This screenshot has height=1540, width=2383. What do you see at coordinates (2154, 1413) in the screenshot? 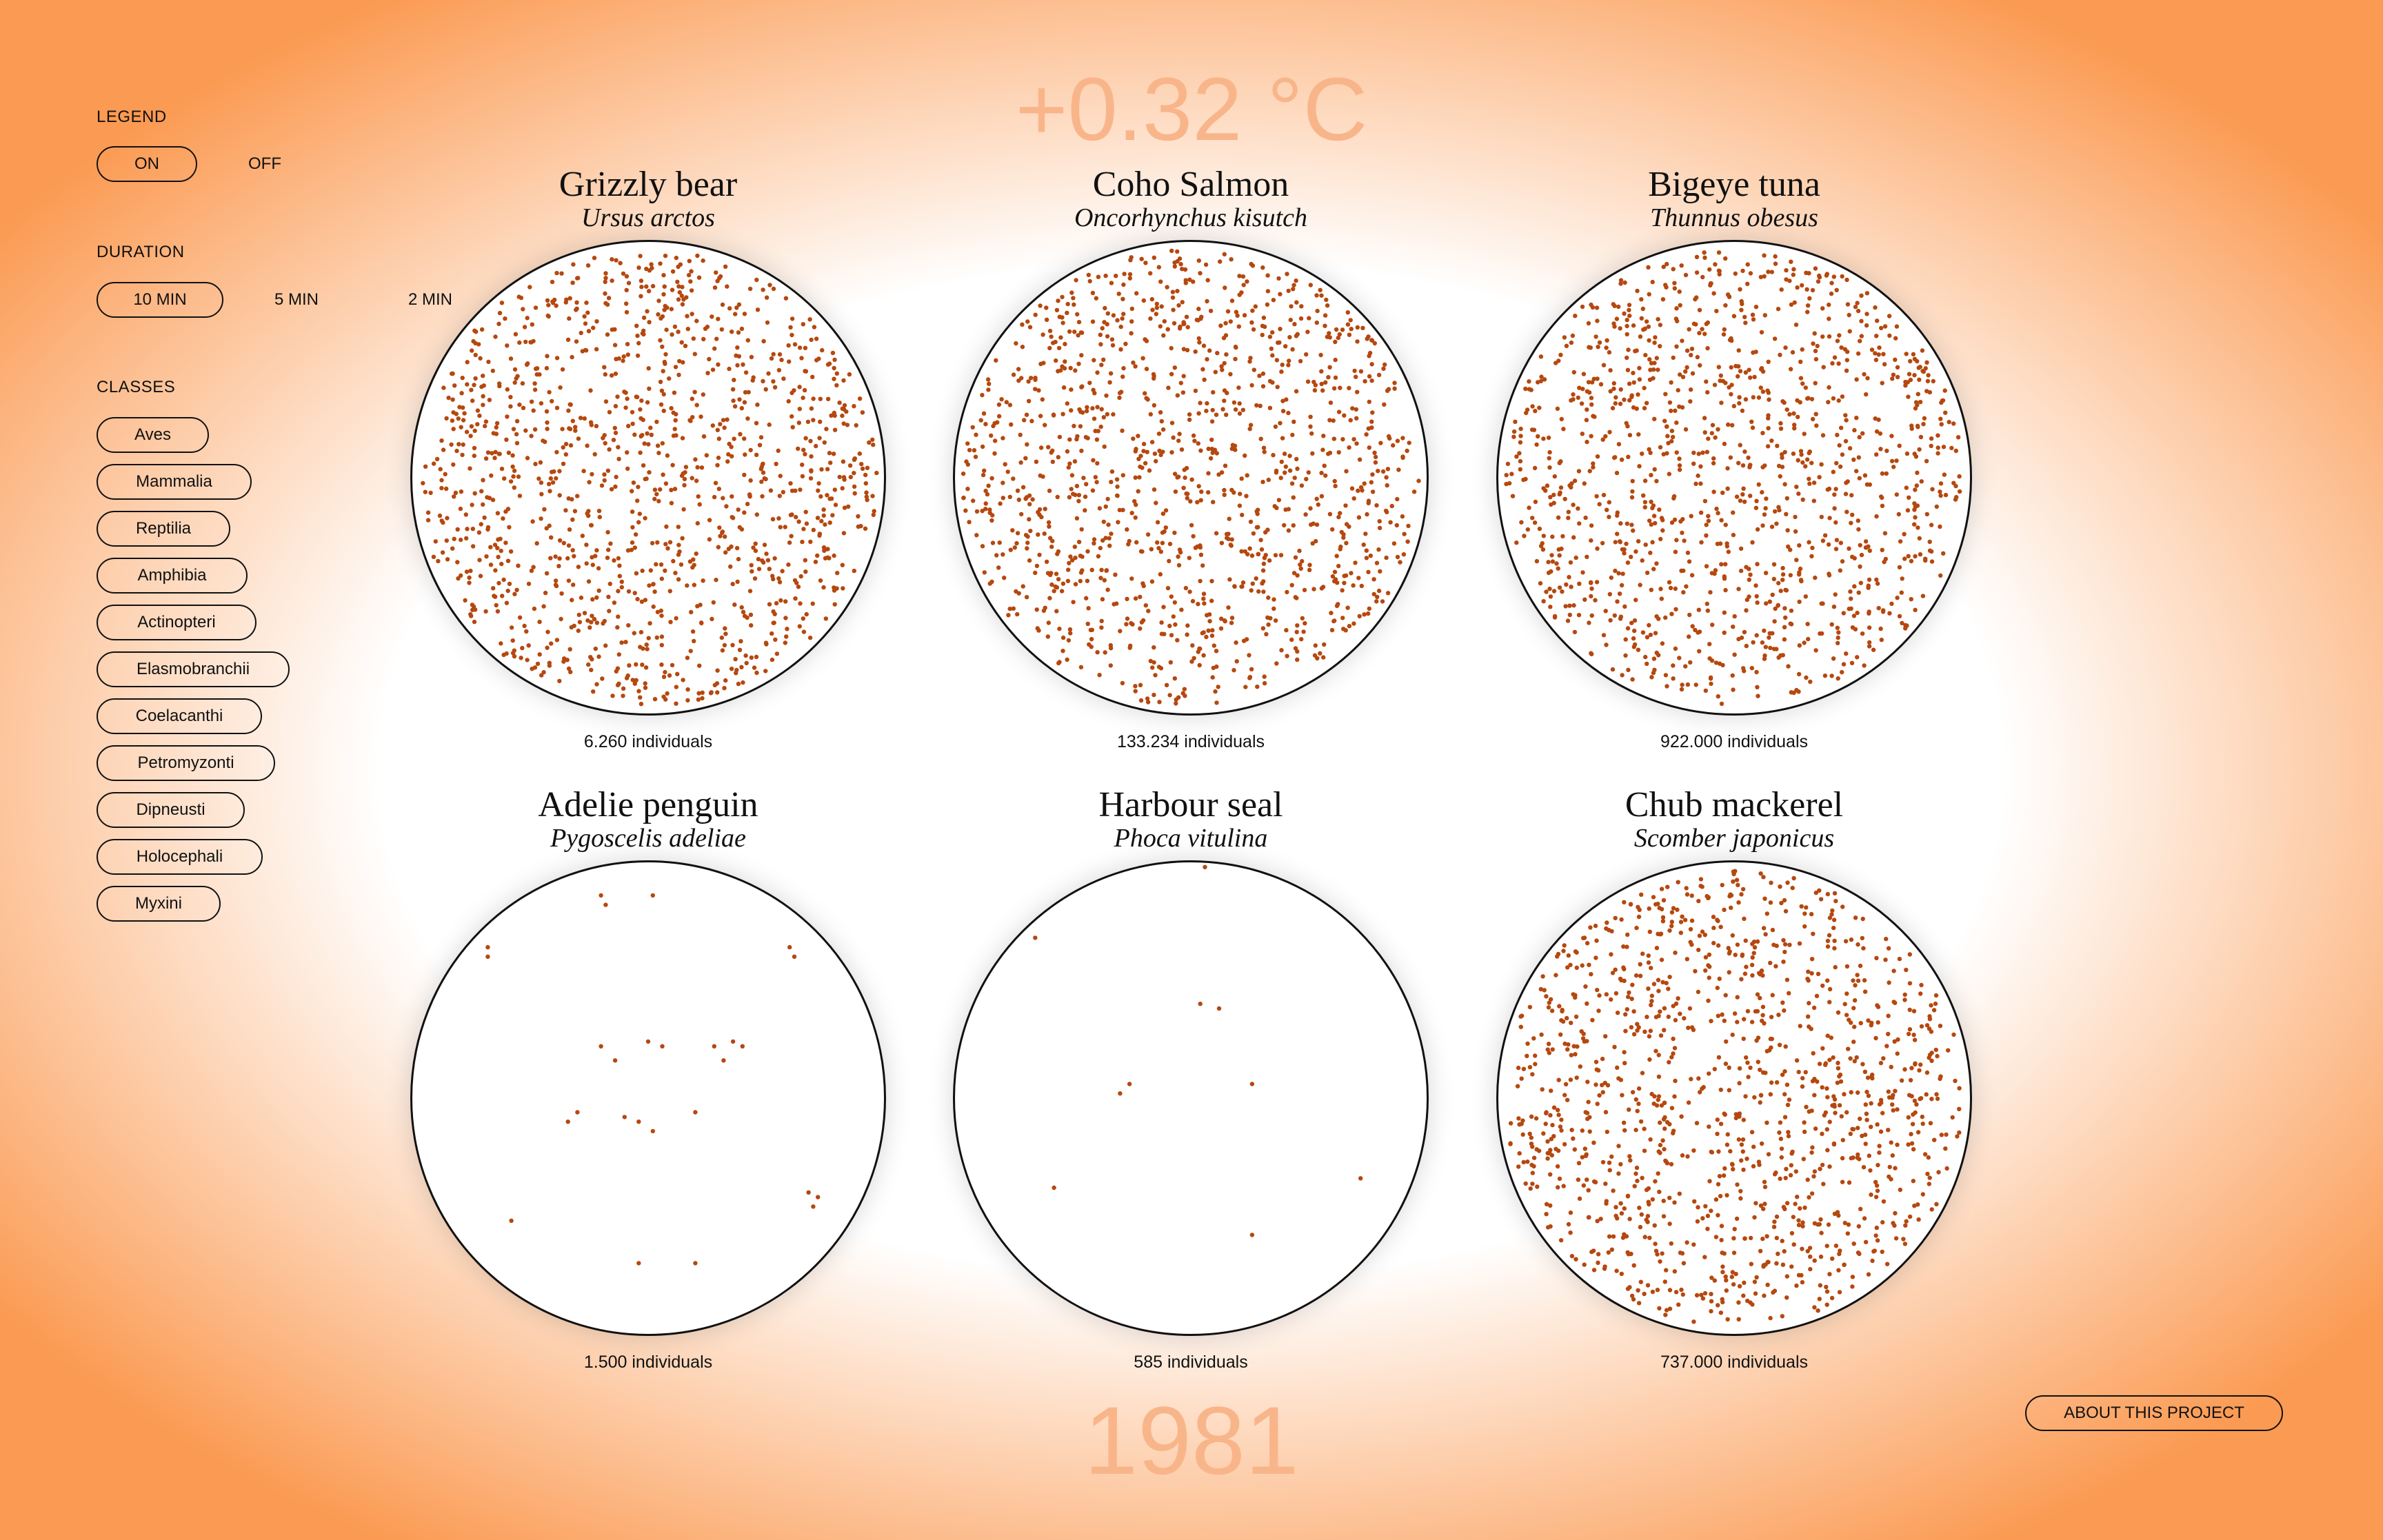
I see `about-project-button: ABOUT THIS PROJECT` at bounding box center [2154, 1413].